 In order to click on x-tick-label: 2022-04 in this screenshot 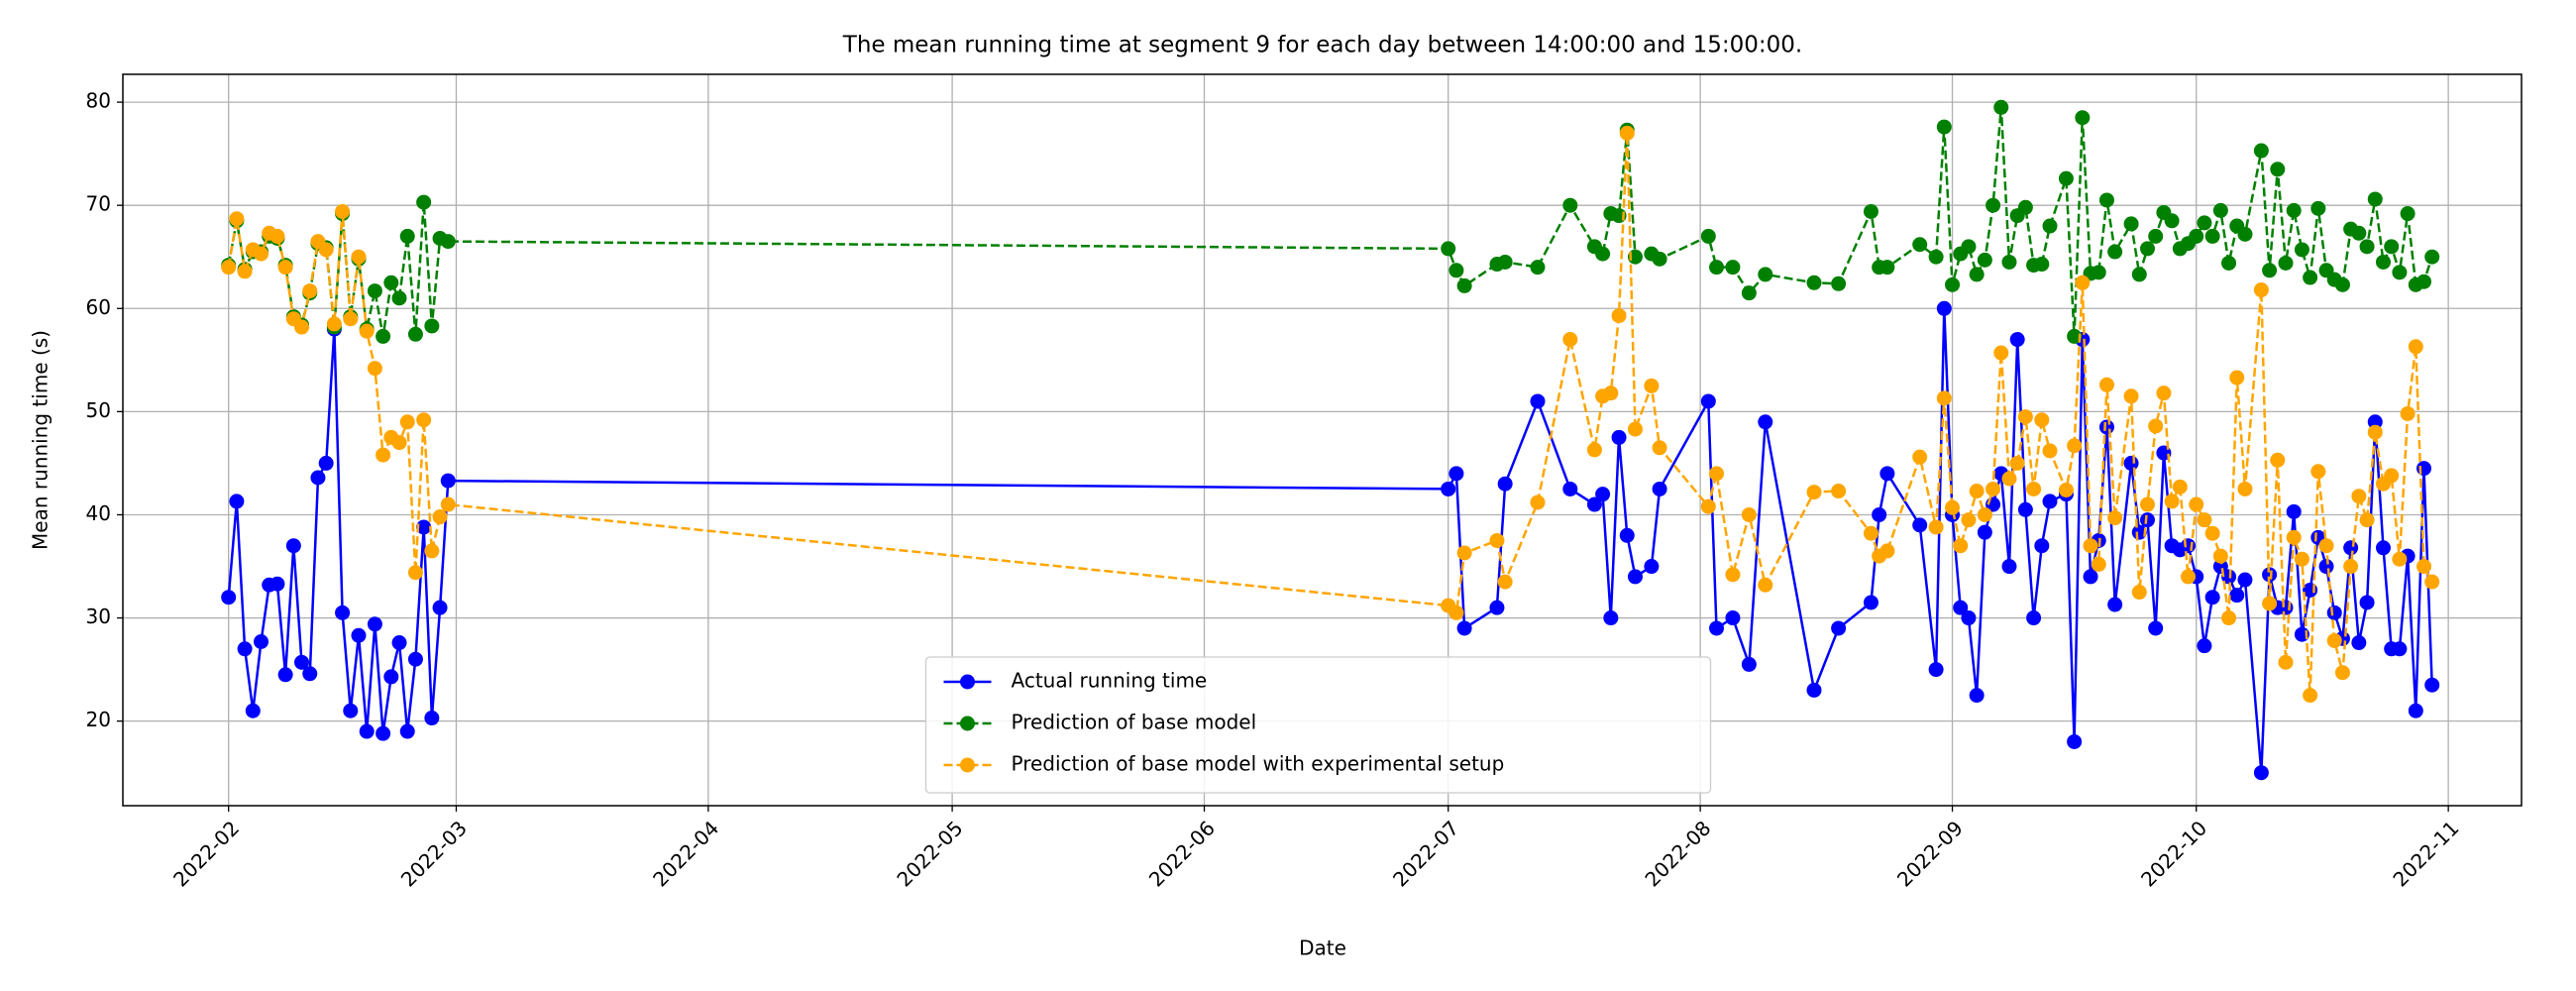, I will do `click(685, 853)`.